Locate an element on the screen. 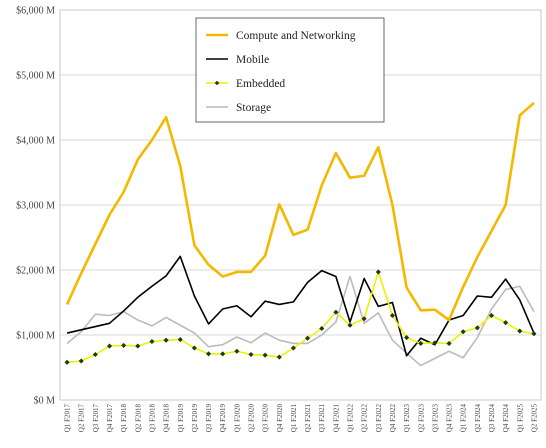 The height and width of the screenshot is (448, 546). x-tick-label: Q2 F2021 is located at coordinates (308, 418).